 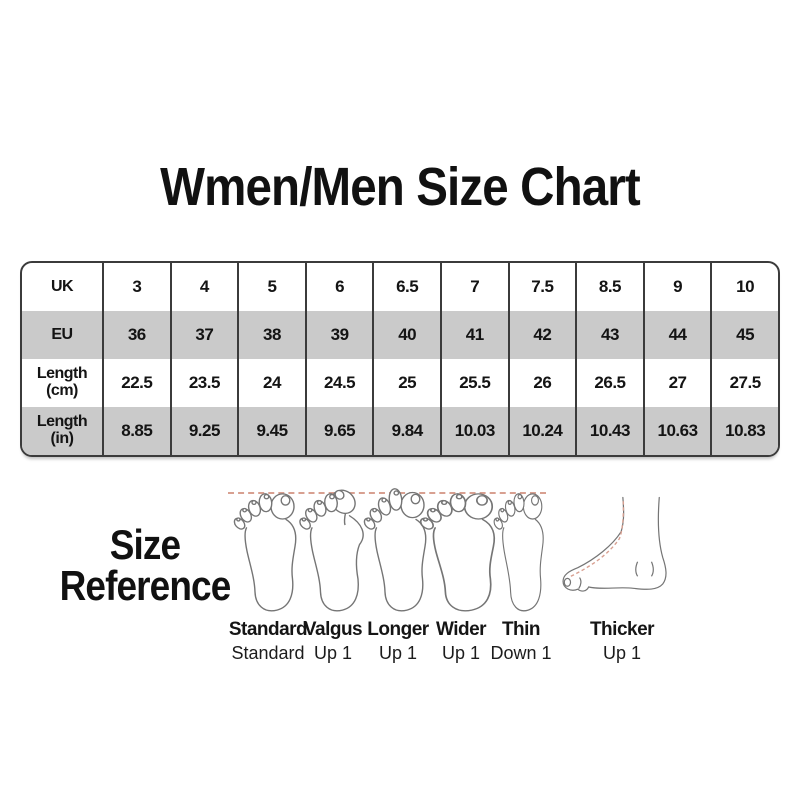 What do you see at coordinates (136, 335) in the screenshot?
I see `table-cell: 36` at bounding box center [136, 335].